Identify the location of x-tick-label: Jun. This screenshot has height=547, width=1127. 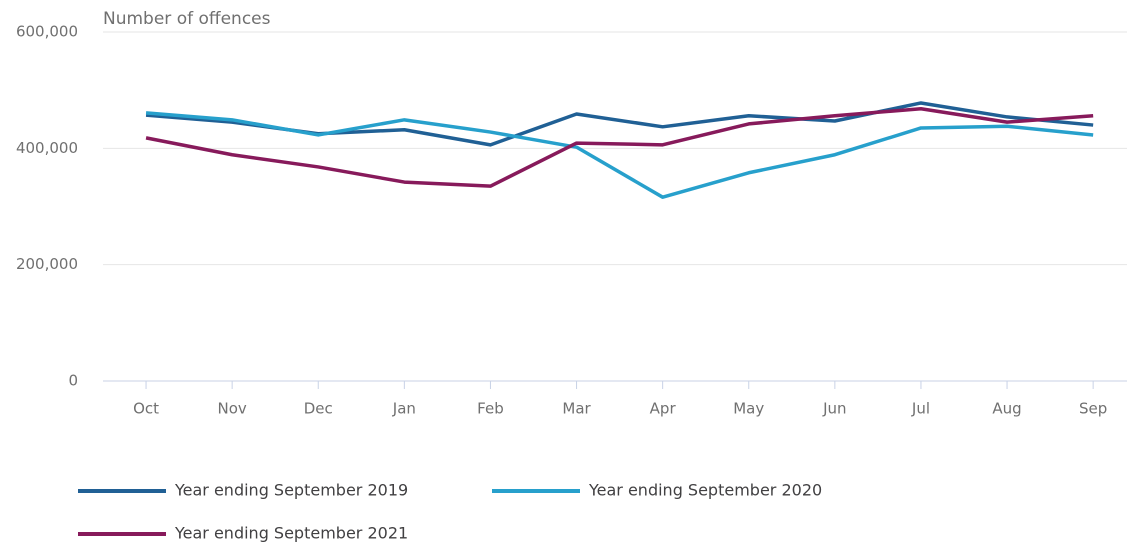
(834, 409).